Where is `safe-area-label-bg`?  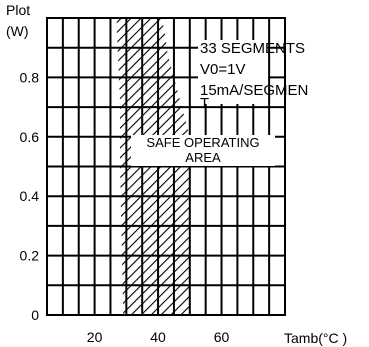
safe-area-label-bg is located at coordinates (203, 150).